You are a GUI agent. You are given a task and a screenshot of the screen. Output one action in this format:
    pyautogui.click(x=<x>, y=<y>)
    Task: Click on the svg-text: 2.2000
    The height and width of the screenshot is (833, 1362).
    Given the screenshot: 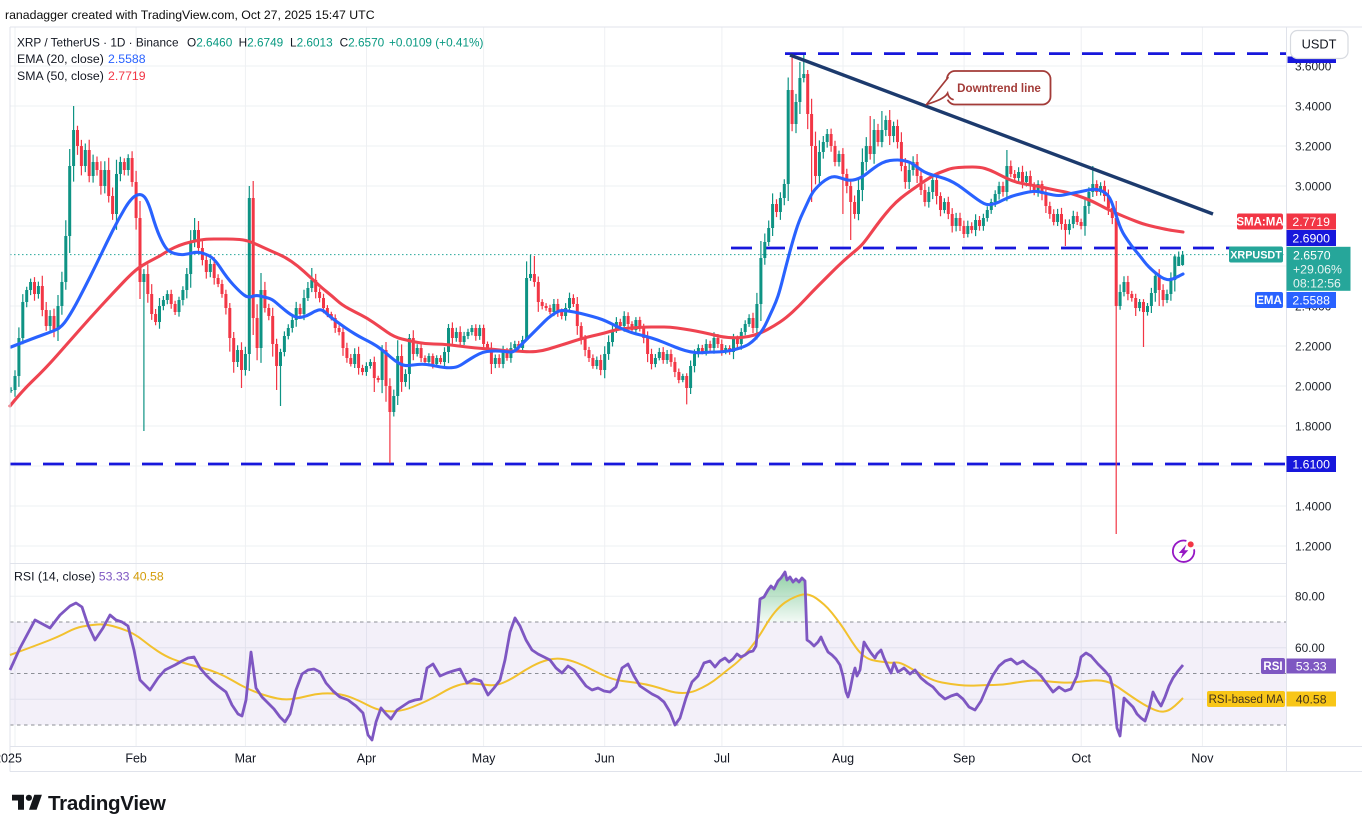 What is the action you would take?
    pyautogui.click(x=1313, y=346)
    